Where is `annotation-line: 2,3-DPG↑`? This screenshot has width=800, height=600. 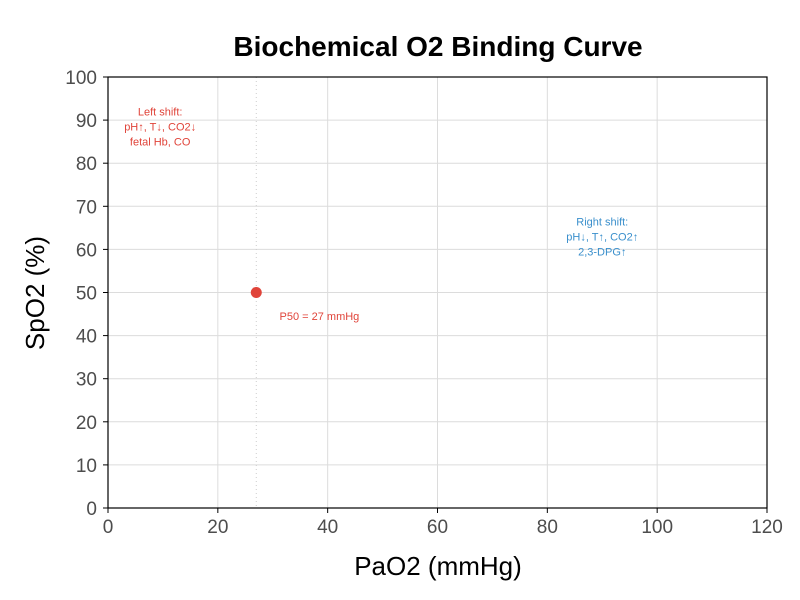
annotation-line: 2,3-DPG↑ is located at coordinates (602, 252).